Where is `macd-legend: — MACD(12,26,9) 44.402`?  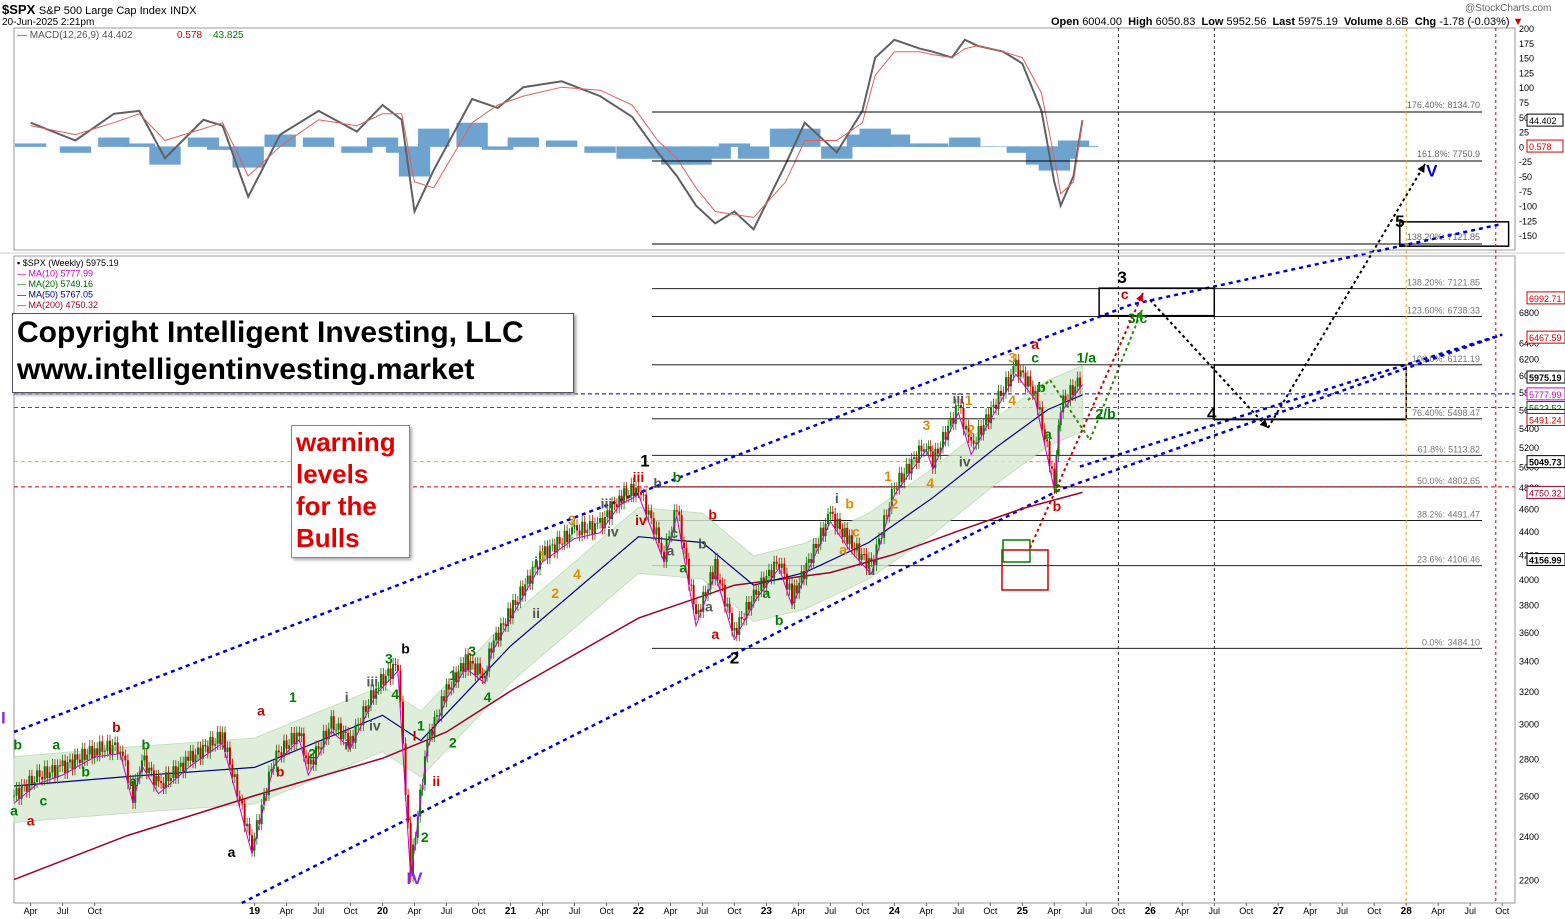 macd-legend: — MACD(12,26,9) 44.402 is located at coordinates (75, 35).